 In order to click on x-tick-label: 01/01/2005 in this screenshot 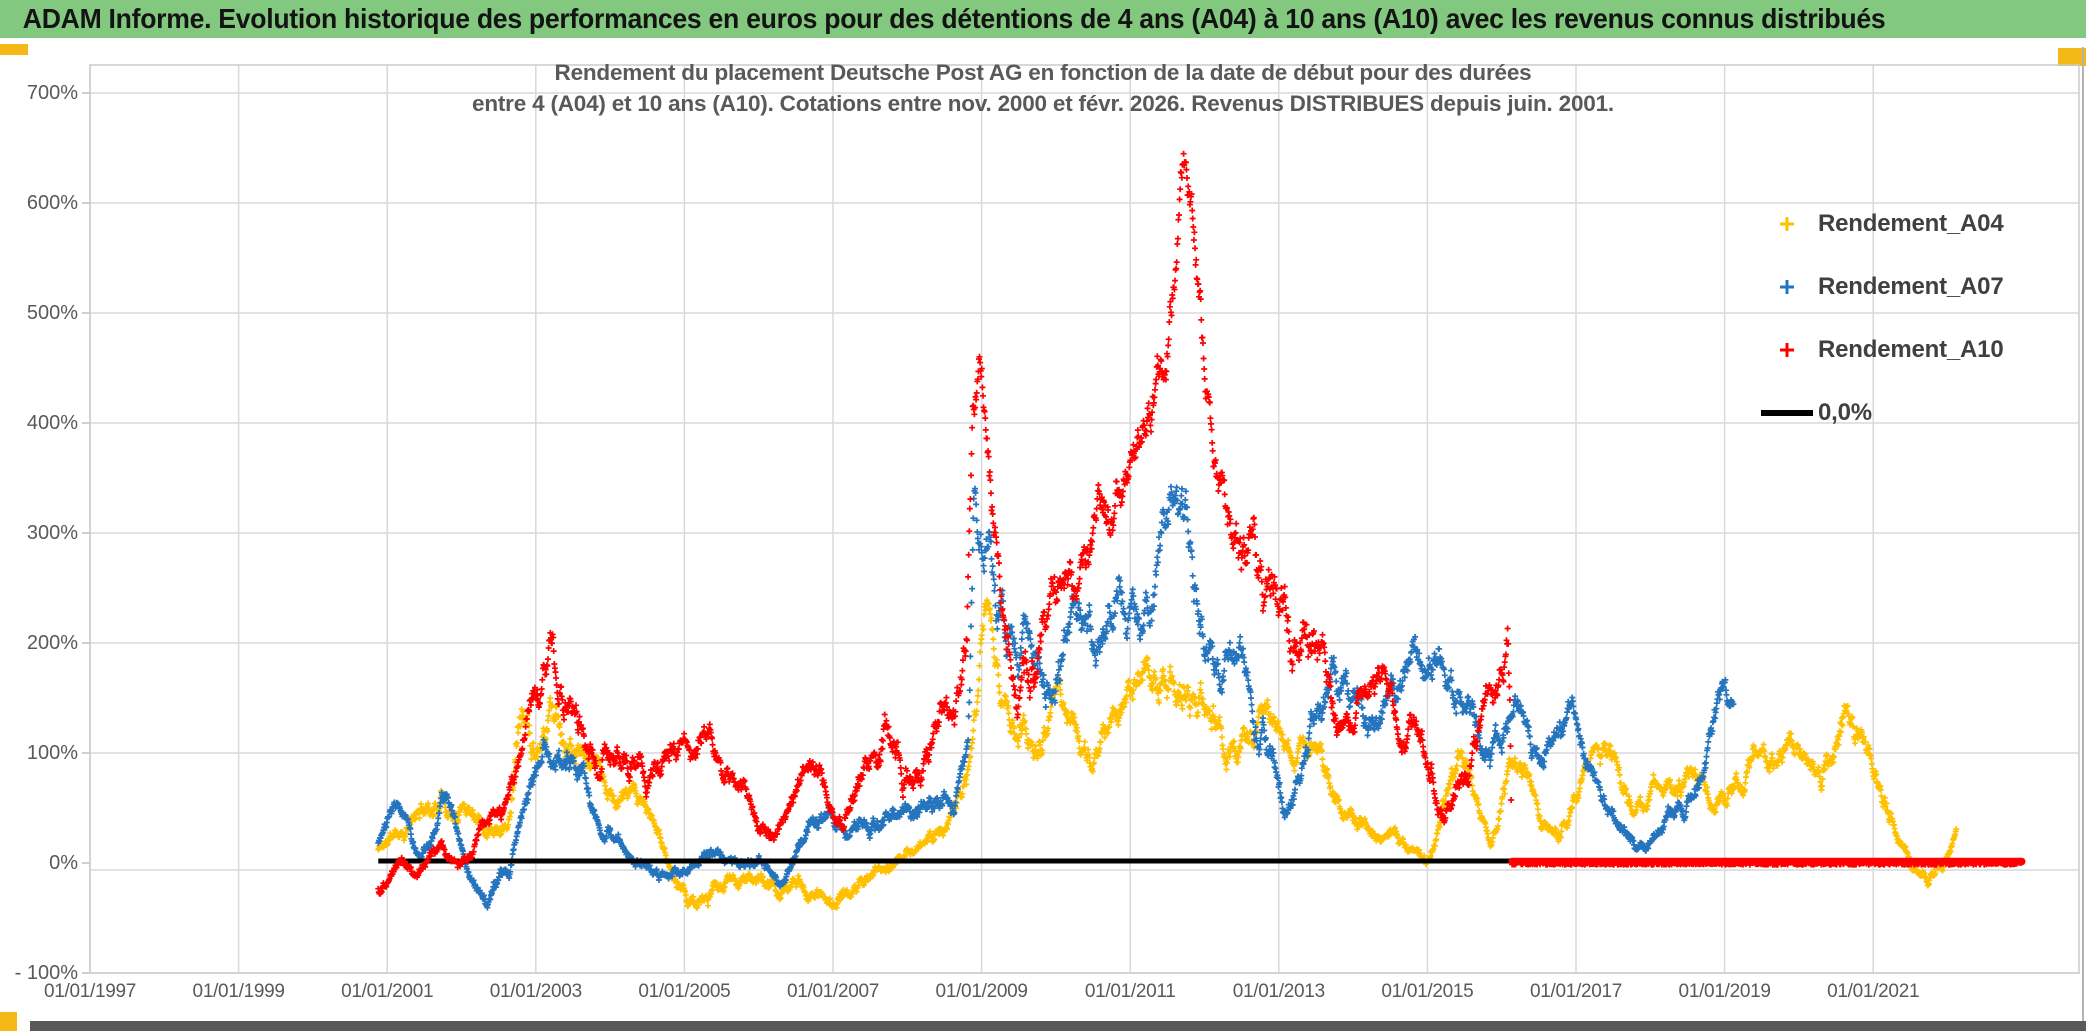, I will do `click(684, 991)`.